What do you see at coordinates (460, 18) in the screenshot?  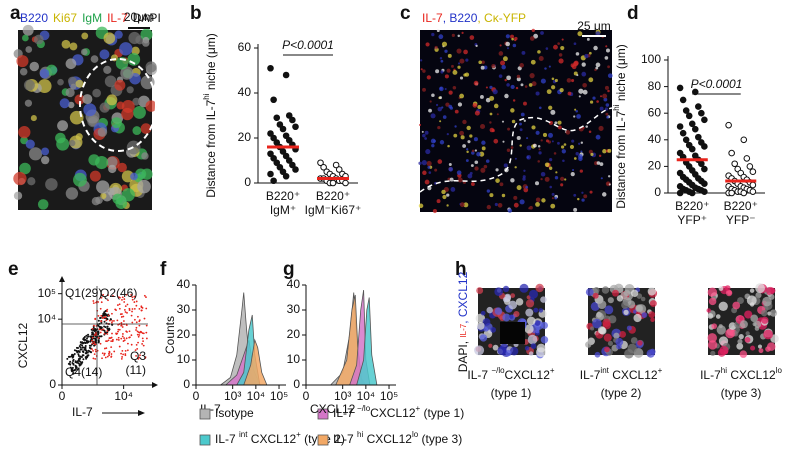 I see `marker-label: , B220` at bounding box center [460, 18].